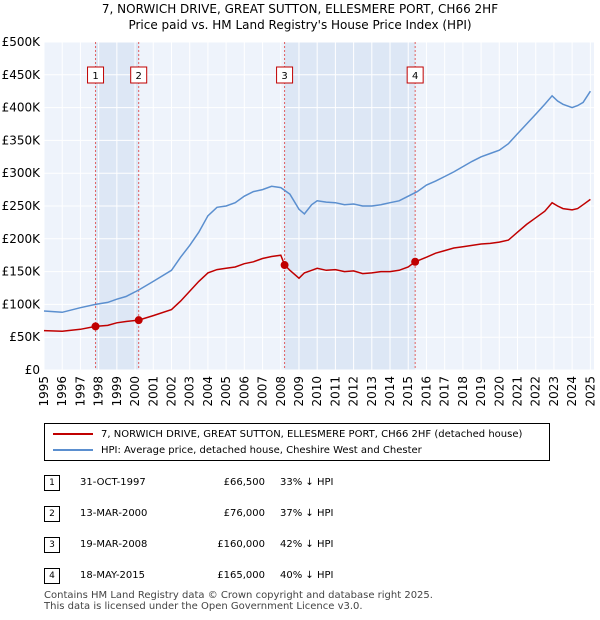 The image size is (600, 620). What do you see at coordinates (499, 391) in the screenshot?
I see `x-tick-label: 2020` at bounding box center [499, 391].